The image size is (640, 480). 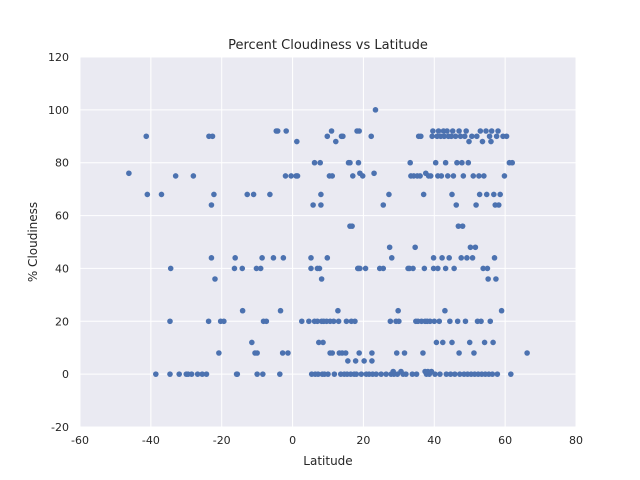 I want to click on y-tick-label: 100, so click(x=58, y=110).